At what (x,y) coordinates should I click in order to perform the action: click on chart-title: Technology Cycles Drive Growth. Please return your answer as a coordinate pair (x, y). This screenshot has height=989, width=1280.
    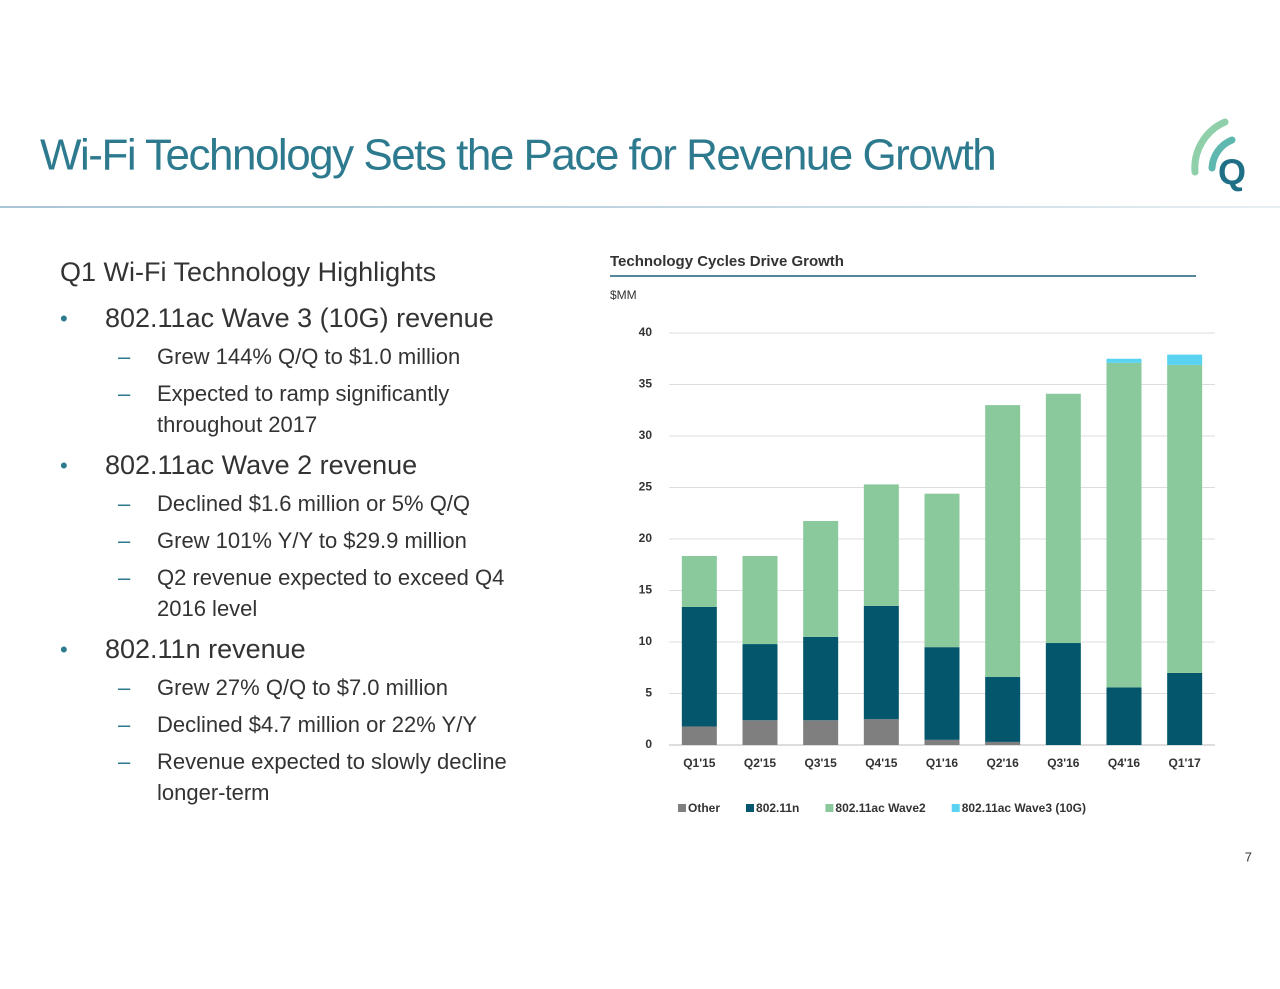
    Looking at the image, I should click on (727, 261).